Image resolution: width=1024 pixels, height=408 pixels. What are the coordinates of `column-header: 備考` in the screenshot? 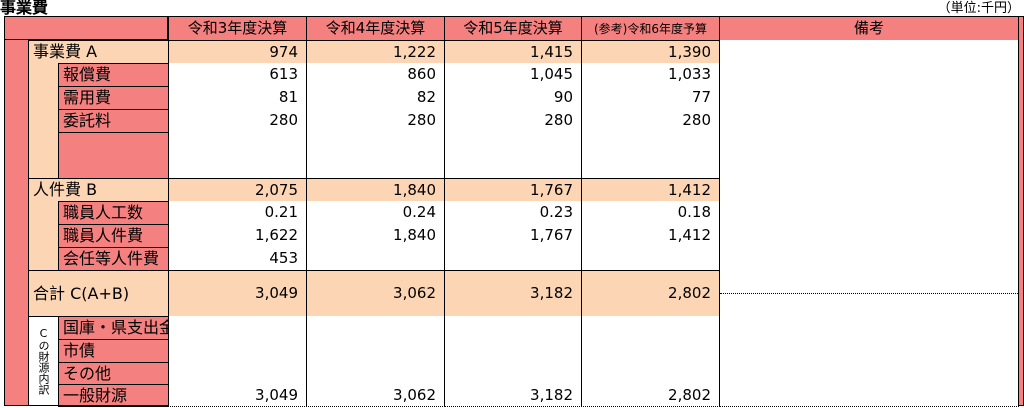 It's located at (869, 28).